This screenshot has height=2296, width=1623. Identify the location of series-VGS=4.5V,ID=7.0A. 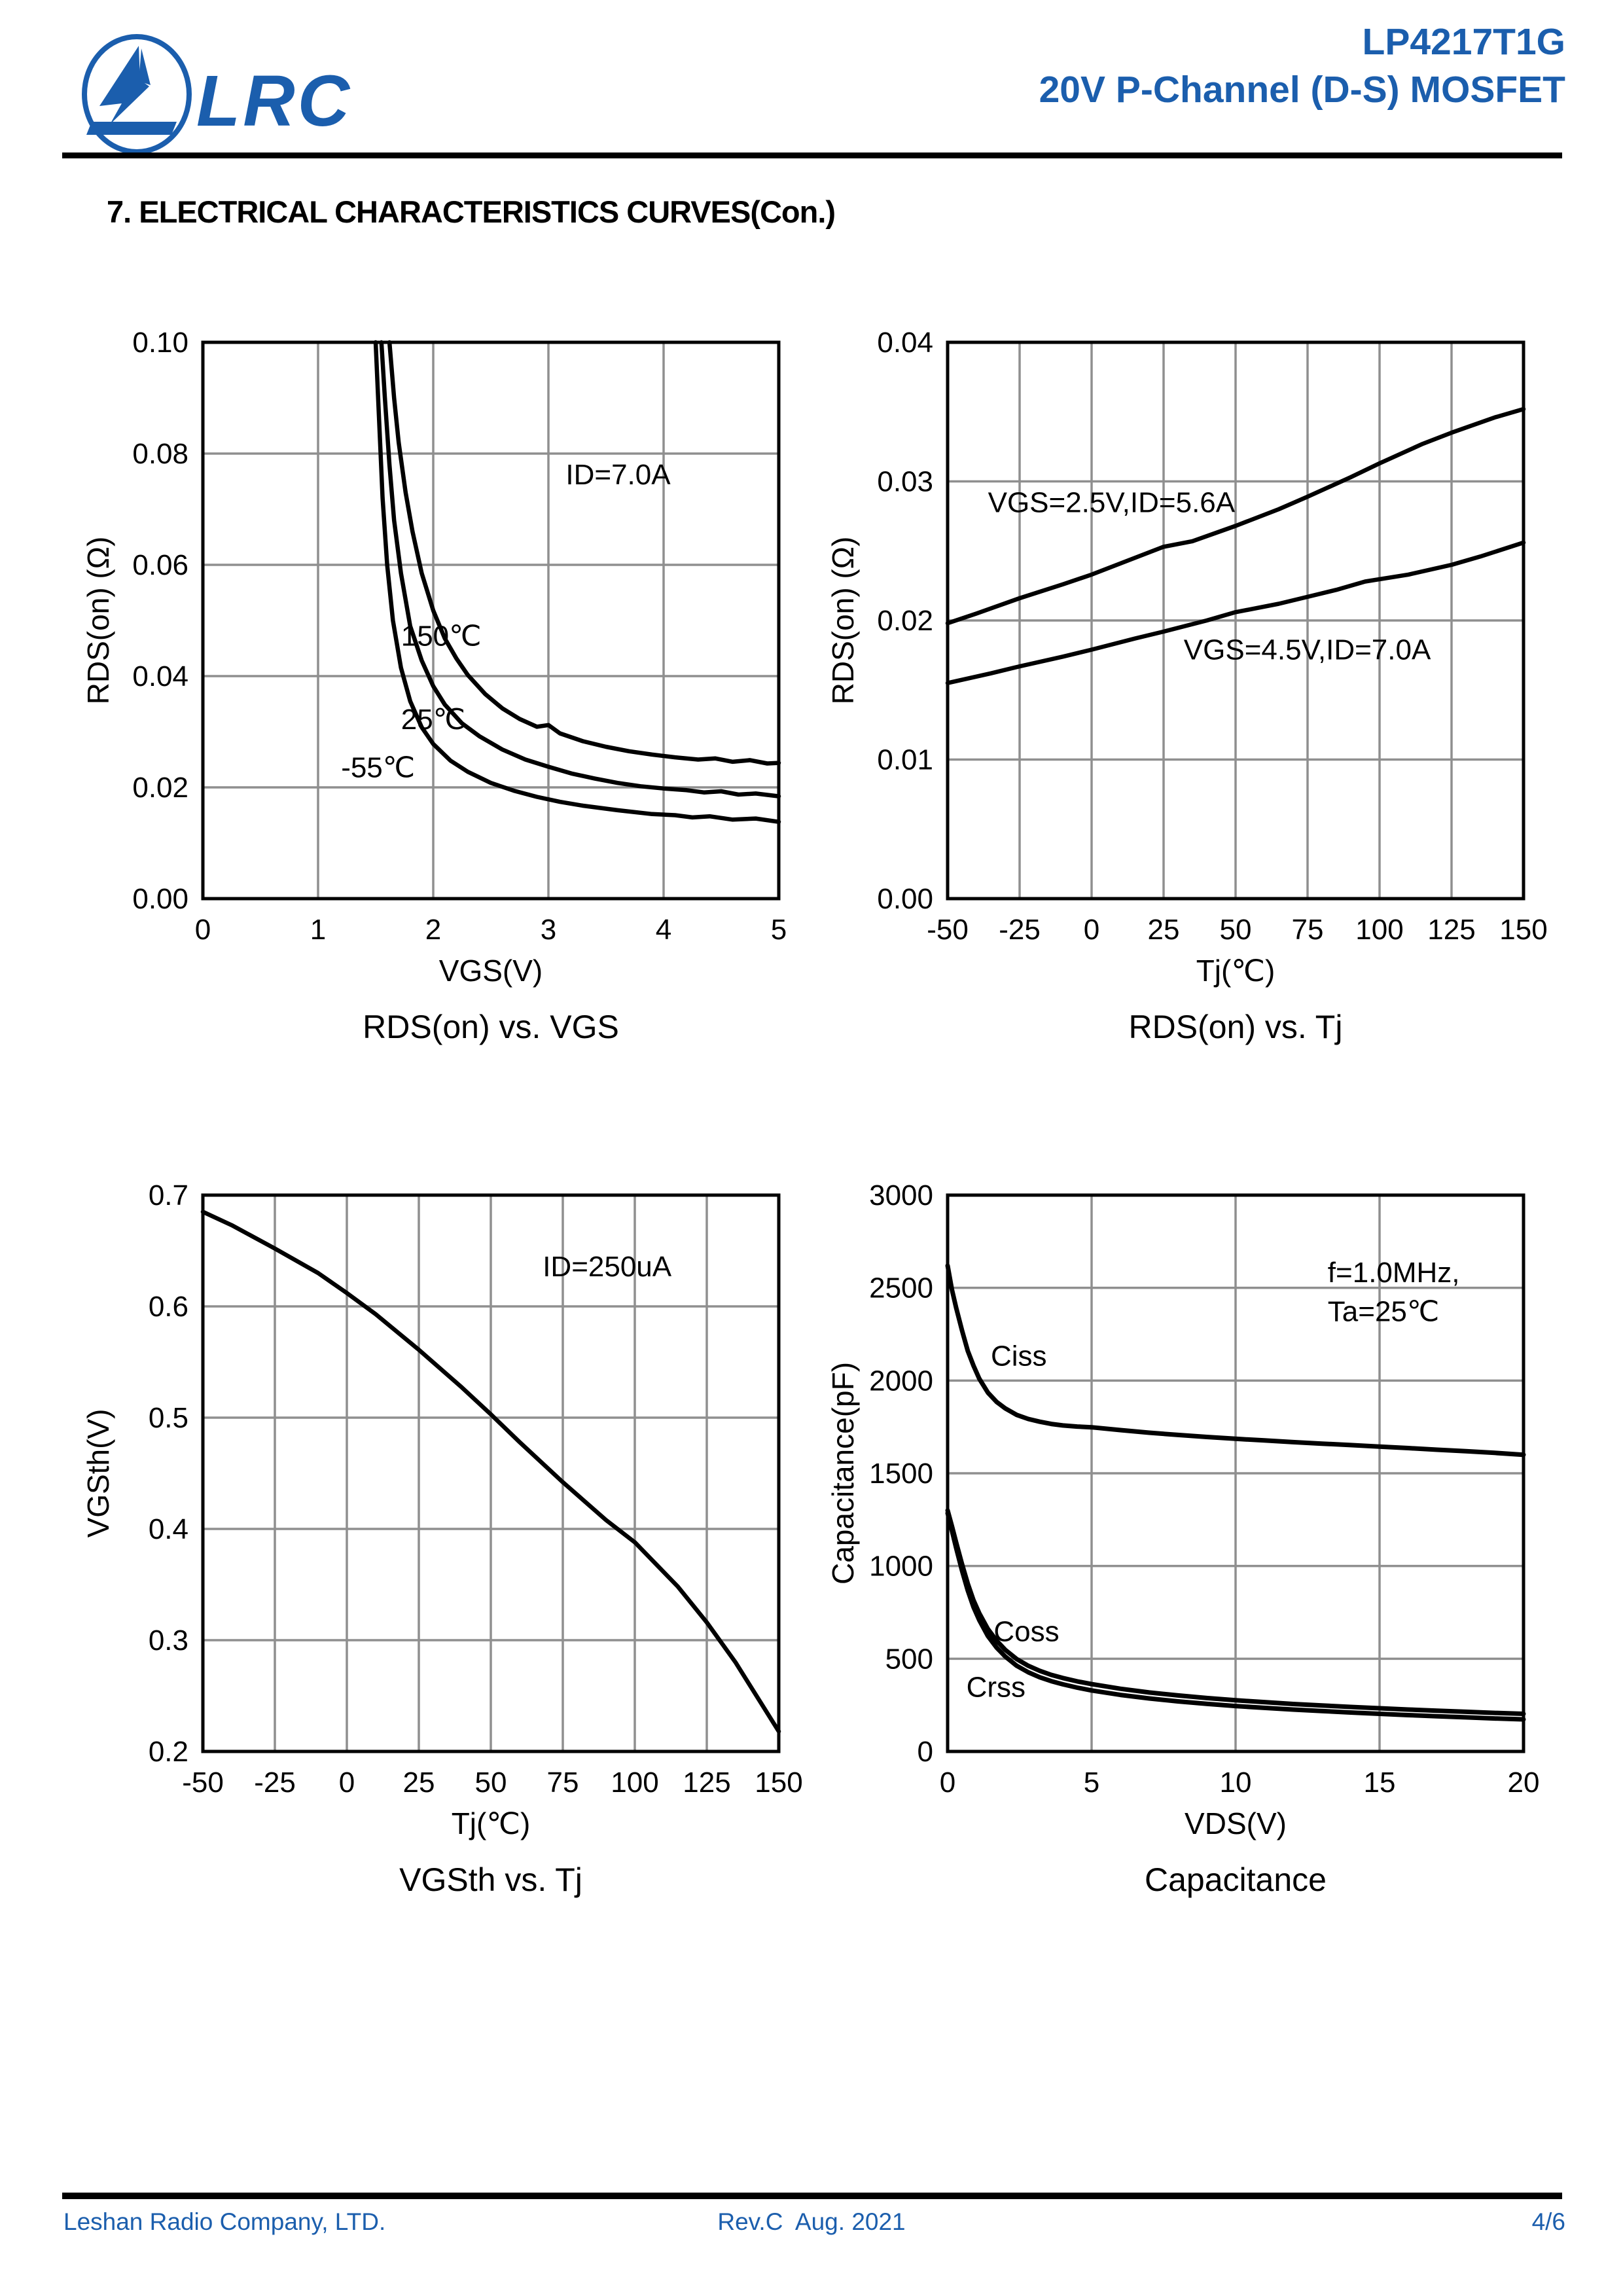
(1235, 612).